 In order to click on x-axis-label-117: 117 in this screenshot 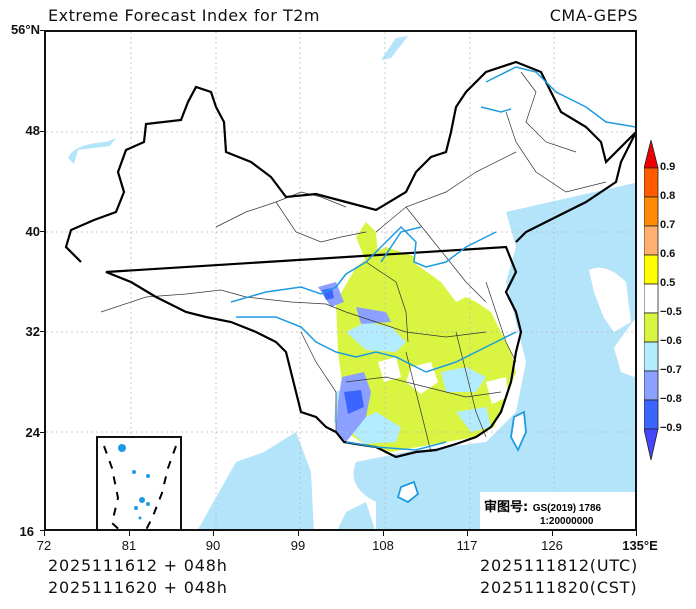, I will do `click(467, 545)`.